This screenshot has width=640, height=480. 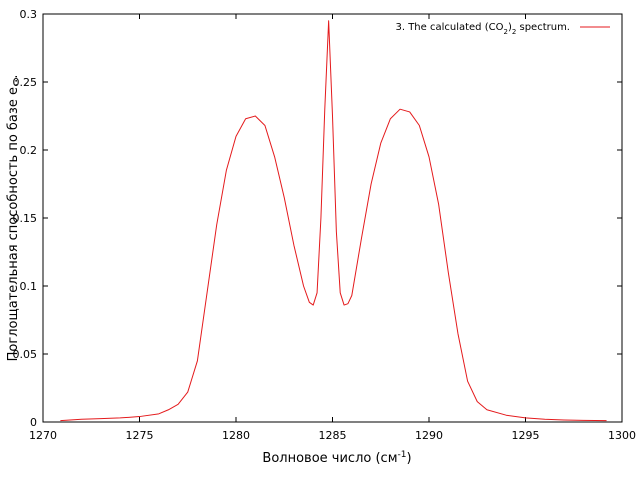 What do you see at coordinates (25, 82) in the screenshot?
I see `y-tick-label: 0.25` at bounding box center [25, 82].